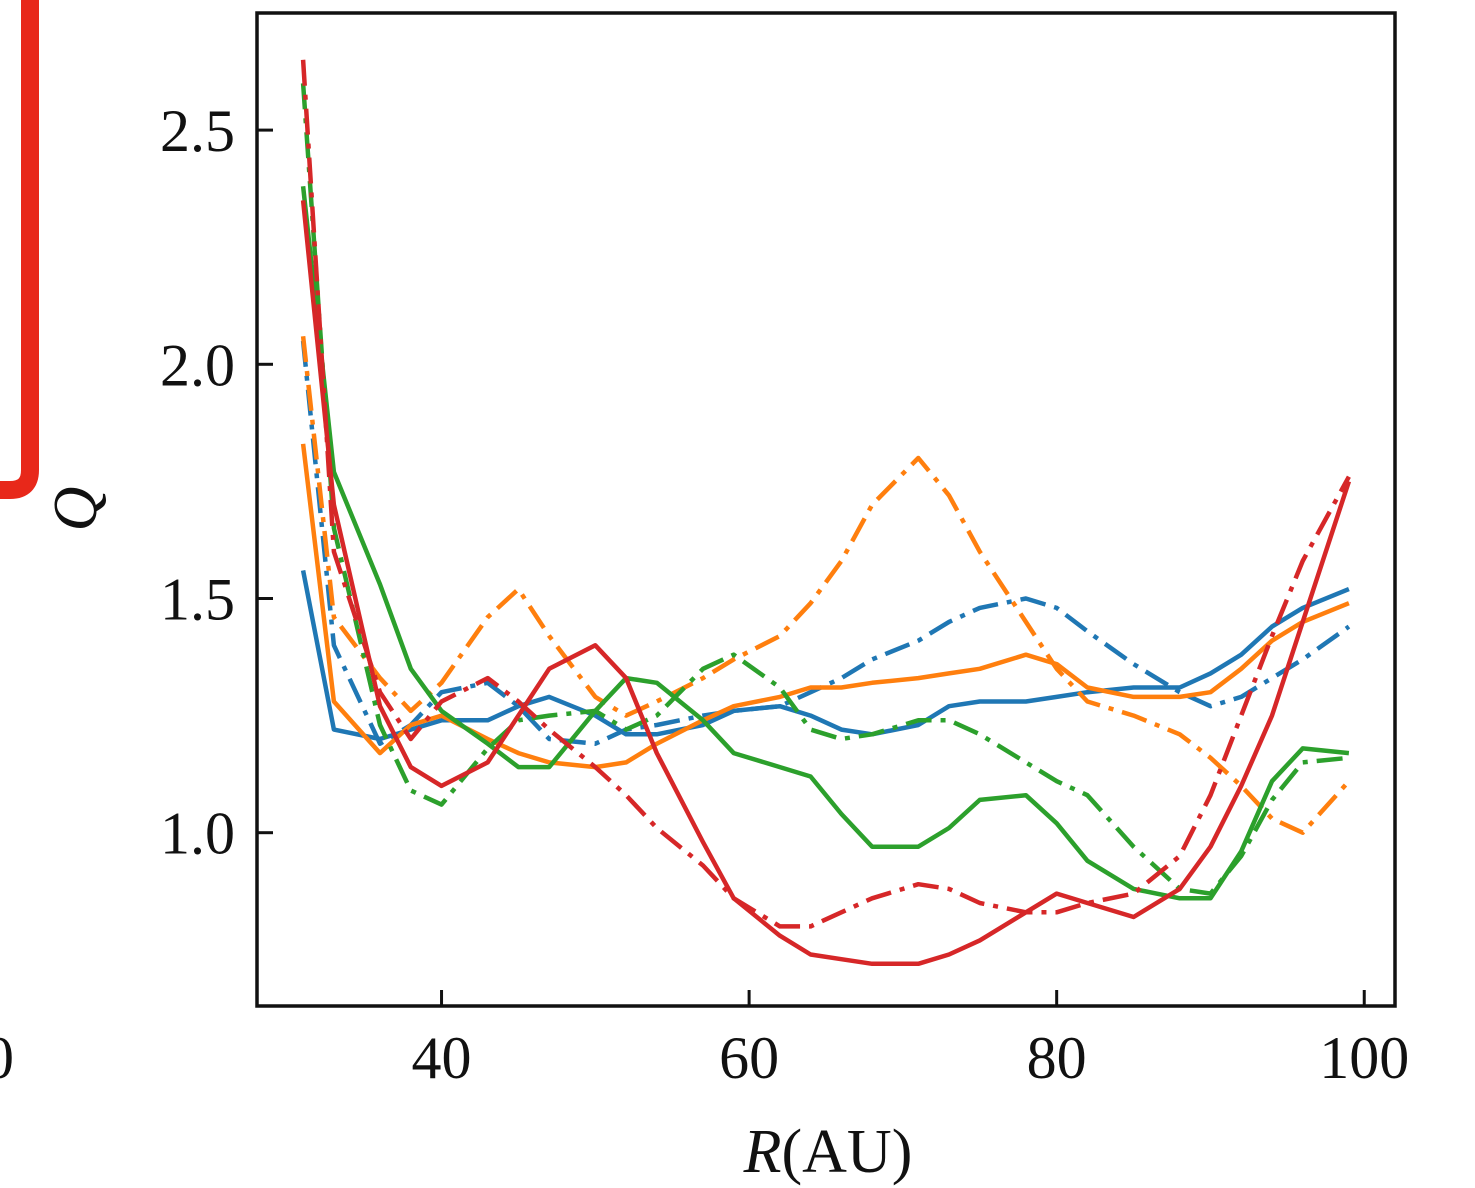 The image size is (1475, 1188). What do you see at coordinates (7, 1058) in the screenshot?
I see `left-panel-tick-label: 0` at bounding box center [7, 1058].